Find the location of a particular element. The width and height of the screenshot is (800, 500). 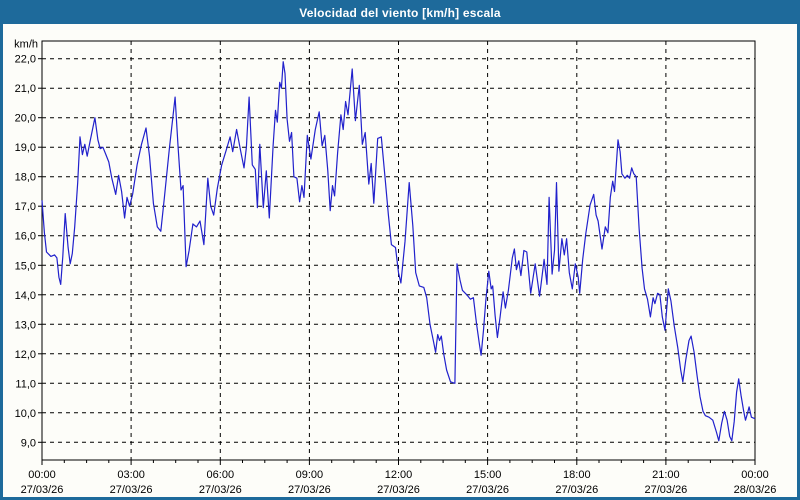

svg-text: 06:00 is located at coordinates (221, 475).